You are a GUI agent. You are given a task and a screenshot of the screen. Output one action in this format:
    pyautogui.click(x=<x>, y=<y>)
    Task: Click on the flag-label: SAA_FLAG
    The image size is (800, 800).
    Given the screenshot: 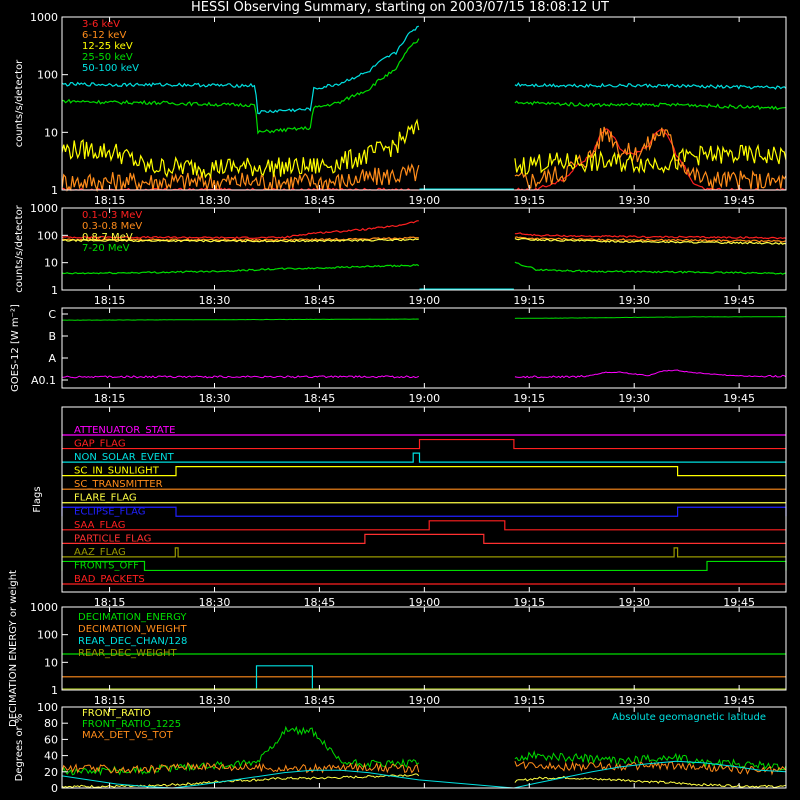 What is the action you would take?
    pyautogui.click(x=99, y=525)
    